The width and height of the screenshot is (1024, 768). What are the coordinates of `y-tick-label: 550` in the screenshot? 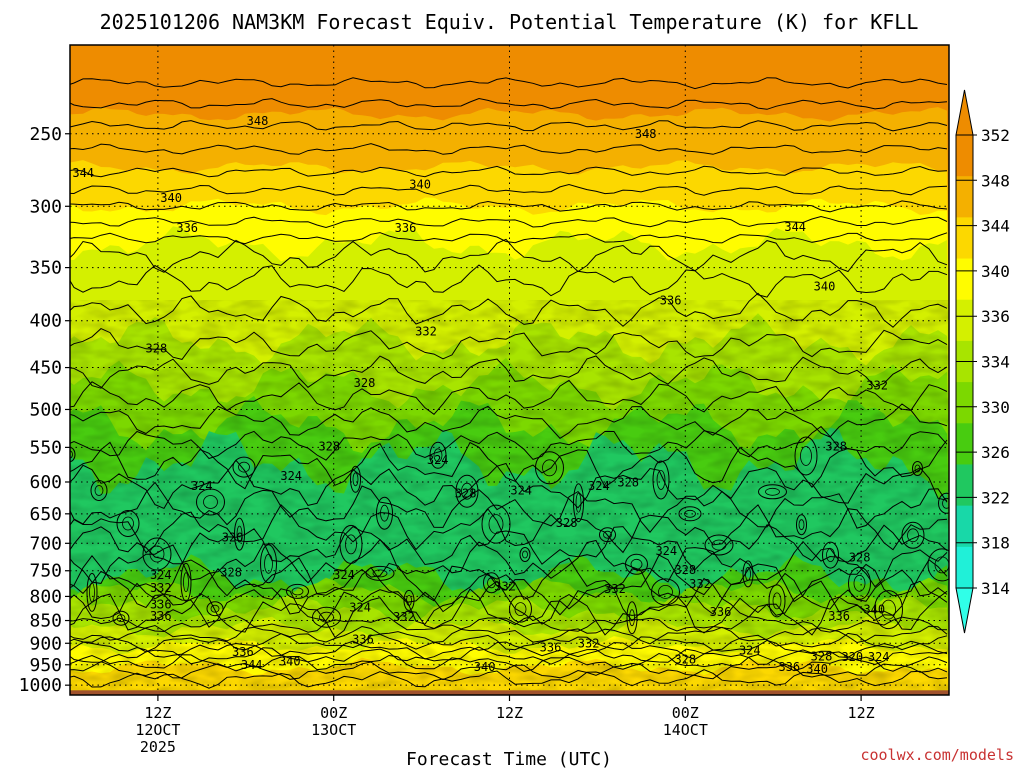 It's located at (45, 447).